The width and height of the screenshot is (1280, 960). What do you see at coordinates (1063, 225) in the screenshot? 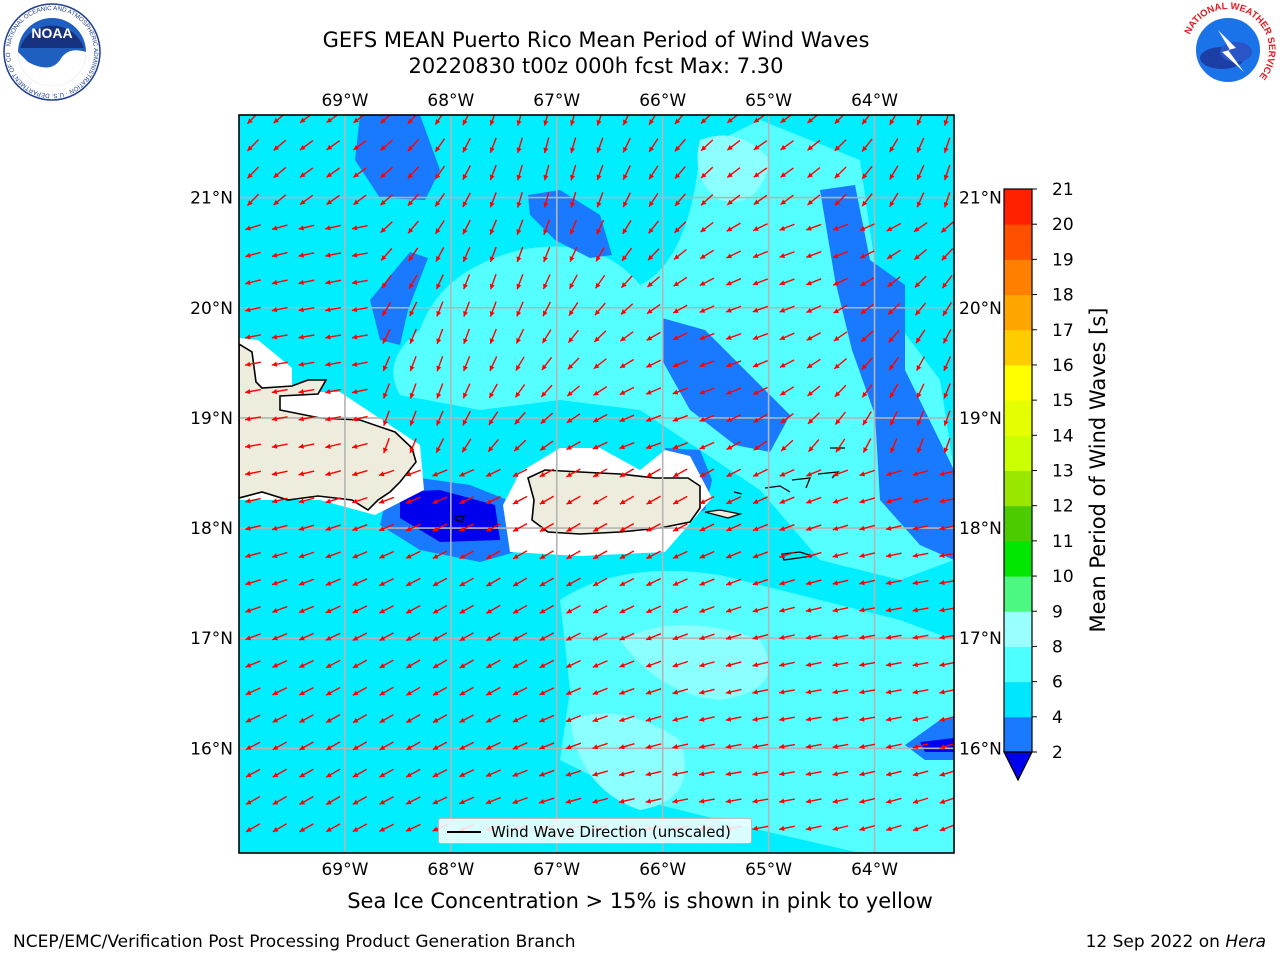
I see `colorbar-tick-label: 20` at bounding box center [1063, 225].